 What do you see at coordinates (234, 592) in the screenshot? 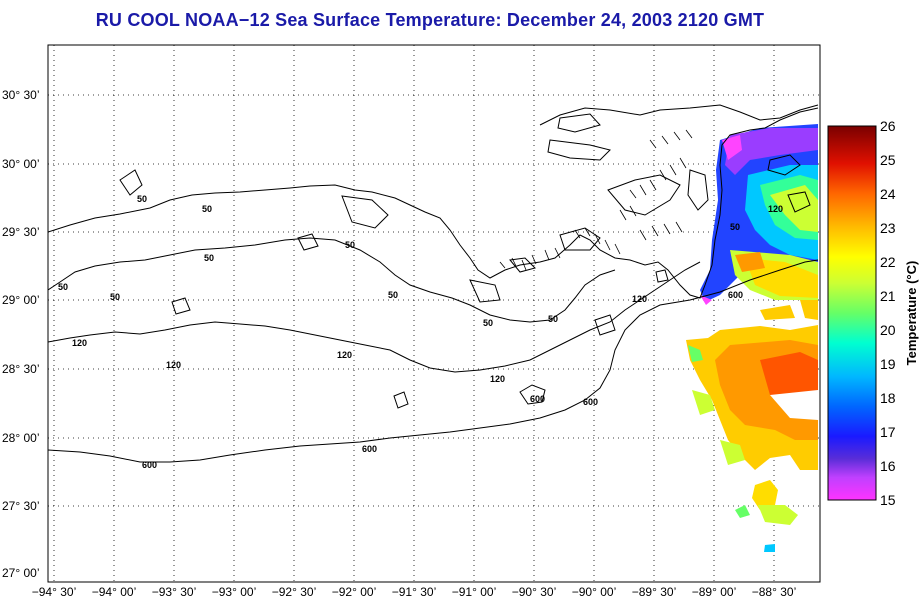
I see `longitude-label: −93° 00’` at bounding box center [234, 592].